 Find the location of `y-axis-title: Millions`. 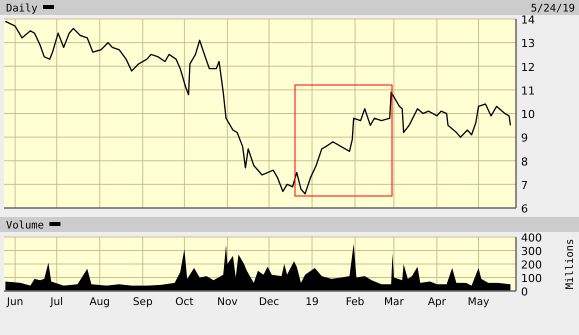

y-axis-title: Millions is located at coordinates (570, 264).